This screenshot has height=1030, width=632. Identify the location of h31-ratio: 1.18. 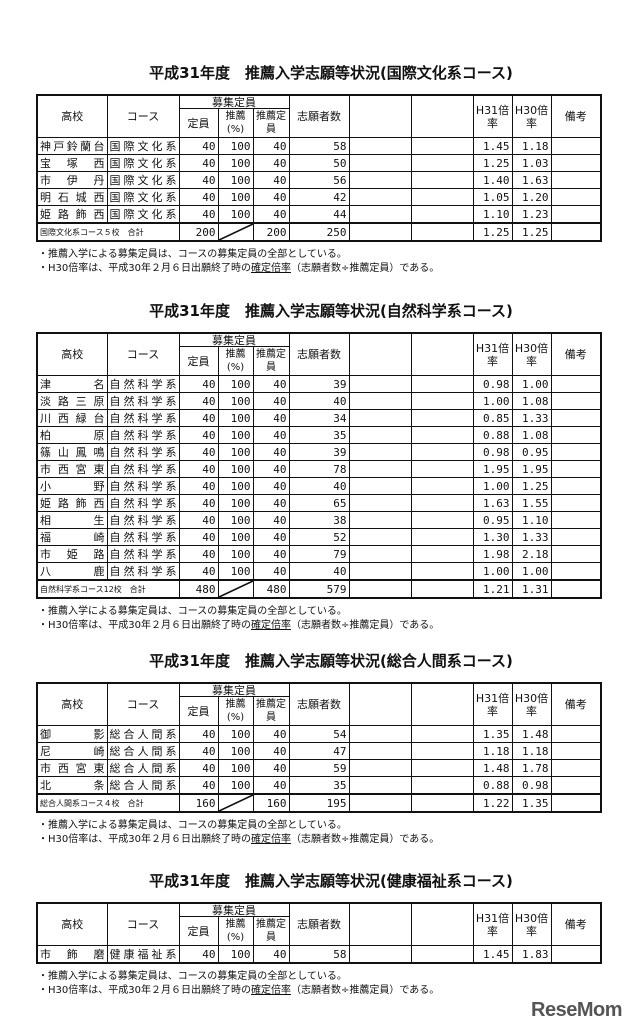
(492, 751).